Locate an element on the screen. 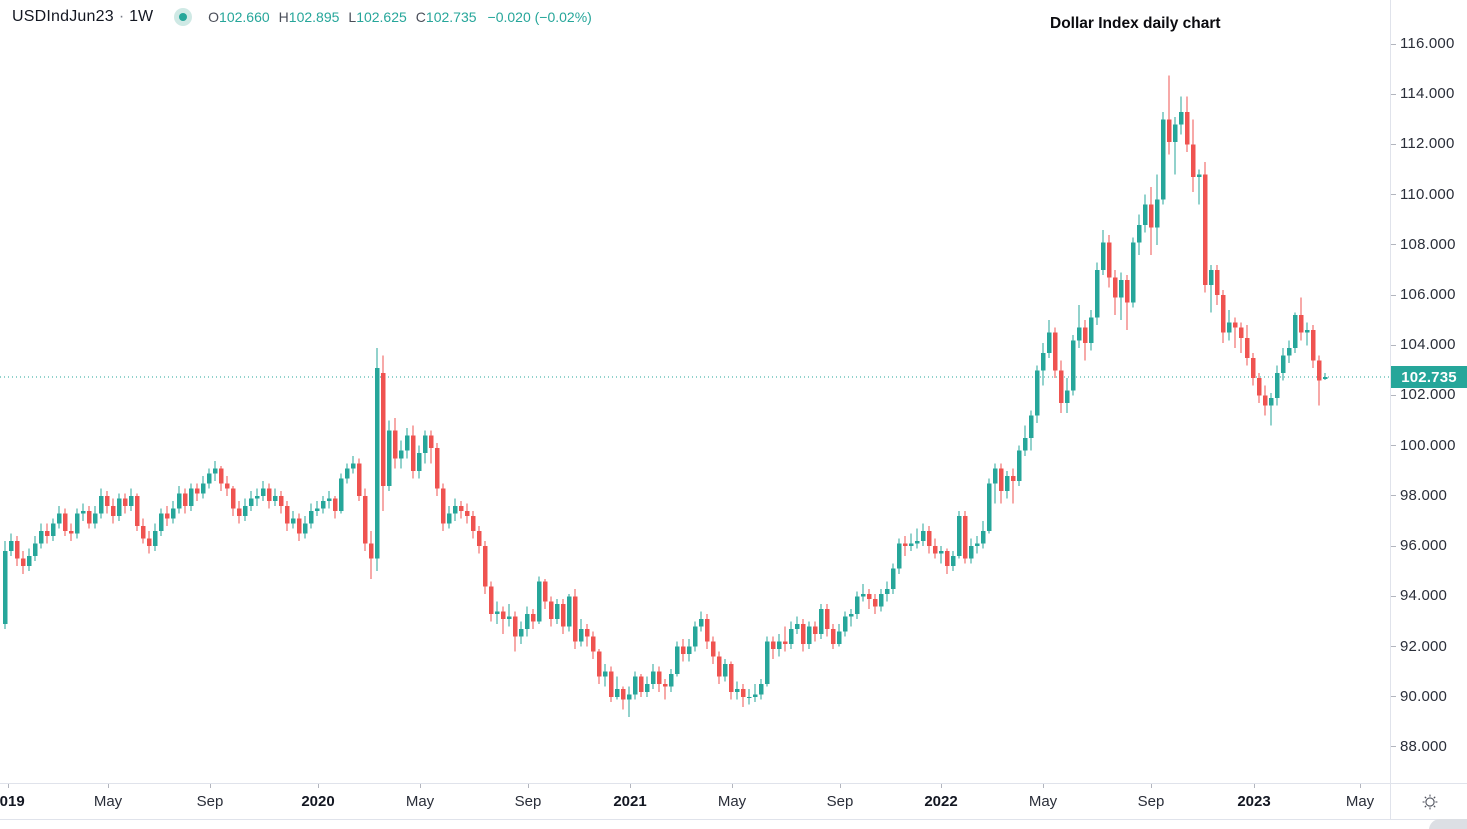 Image resolution: width=1467 pixels, height=829 pixels. series-marker-dot-icon is located at coordinates (183, 17).